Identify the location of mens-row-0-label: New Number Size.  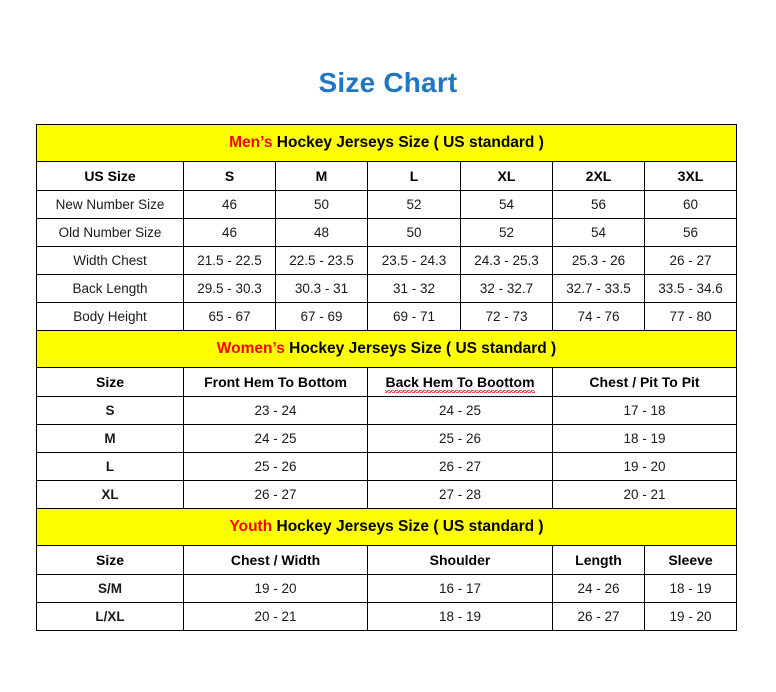
(110, 204).